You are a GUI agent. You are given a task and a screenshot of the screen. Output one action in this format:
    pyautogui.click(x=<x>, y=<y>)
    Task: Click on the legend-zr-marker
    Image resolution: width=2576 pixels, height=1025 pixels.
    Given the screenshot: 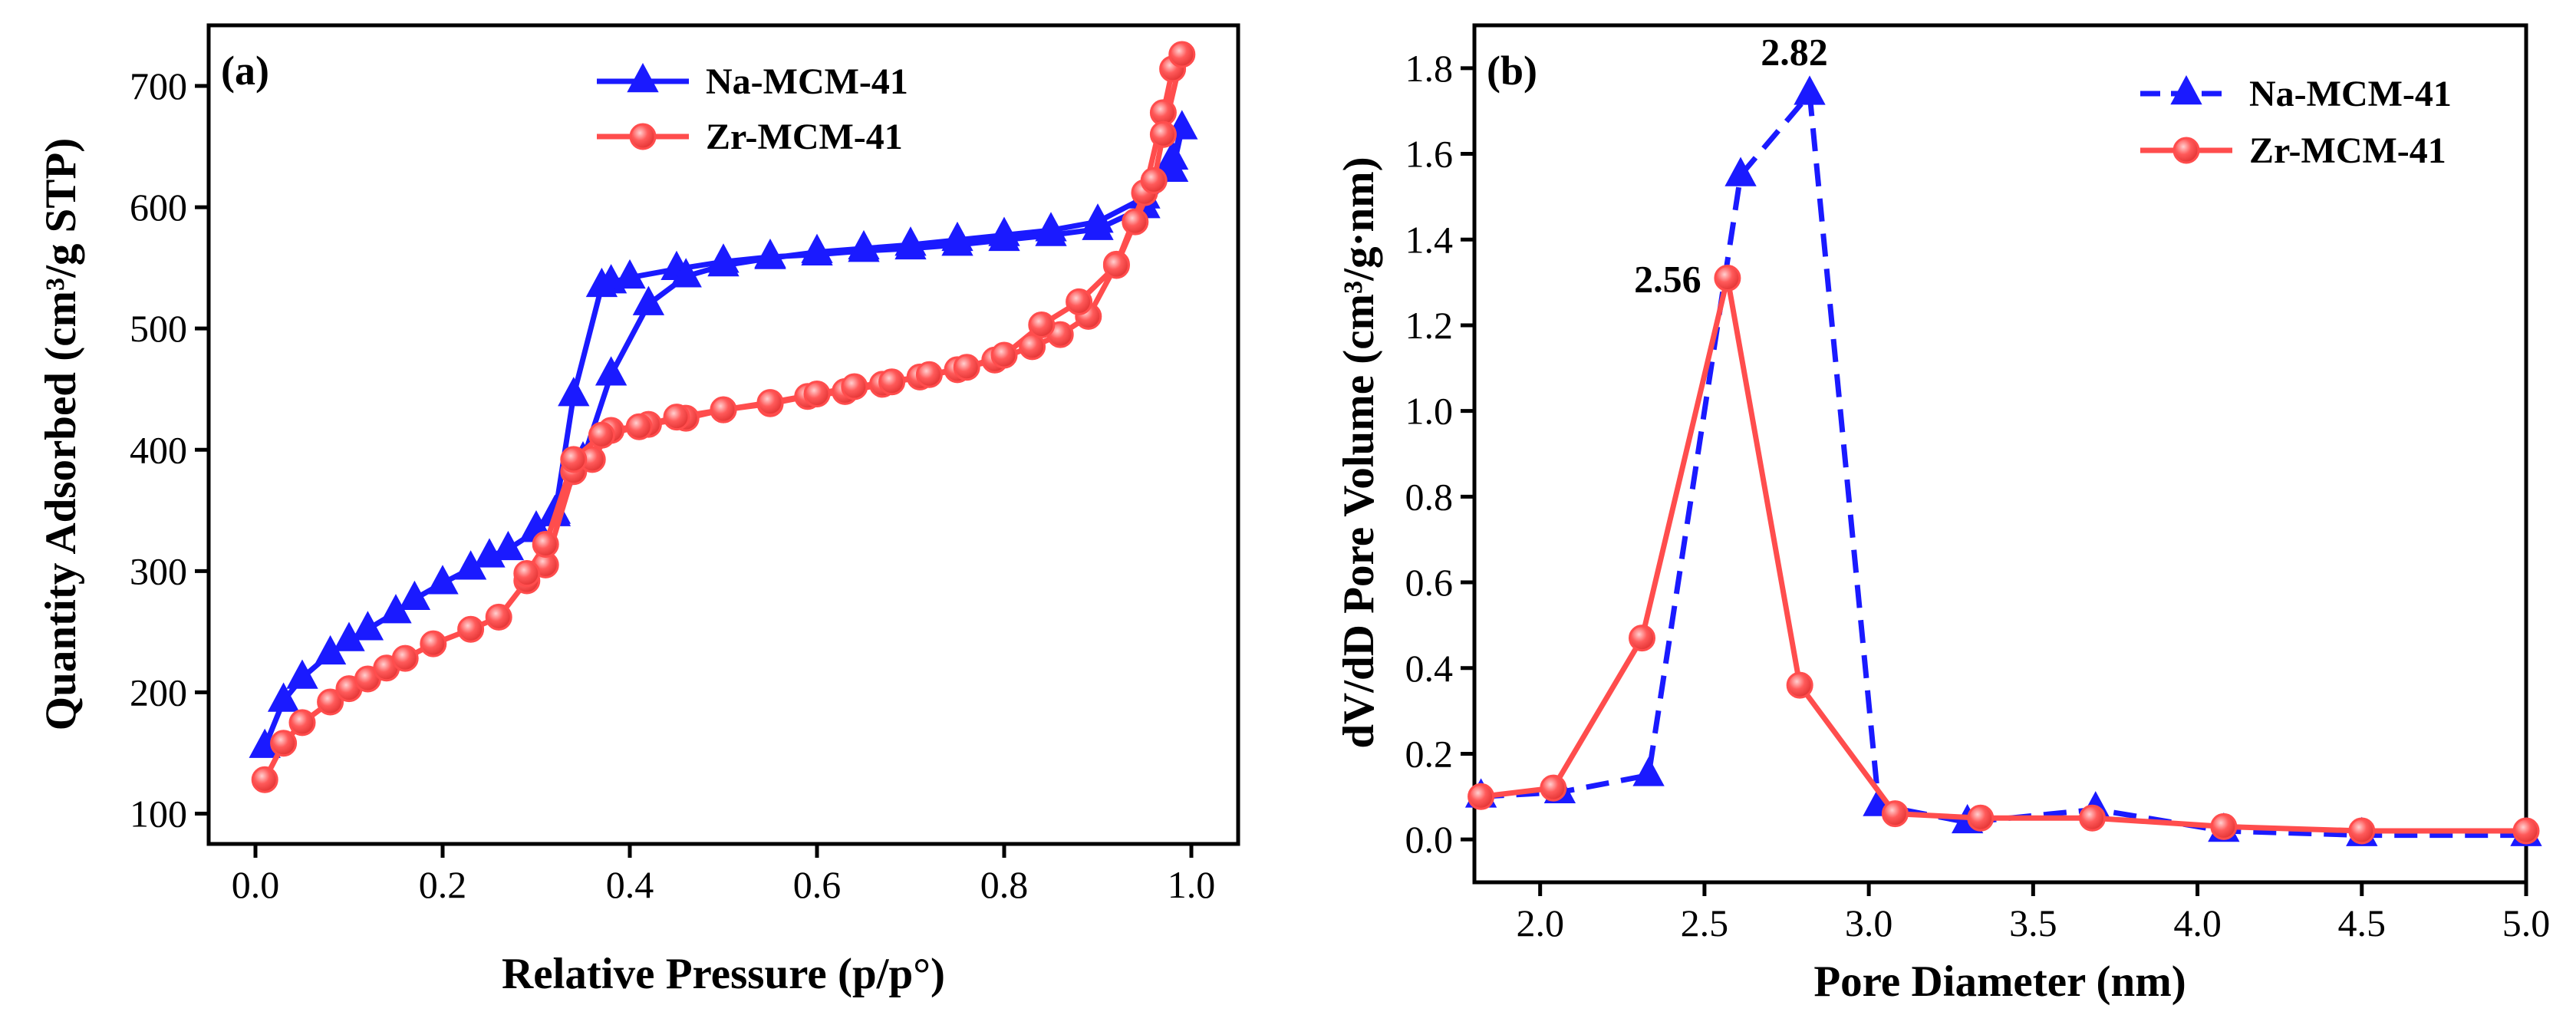 What is the action you would take?
    pyautogui.click(x=643, y=137)
    